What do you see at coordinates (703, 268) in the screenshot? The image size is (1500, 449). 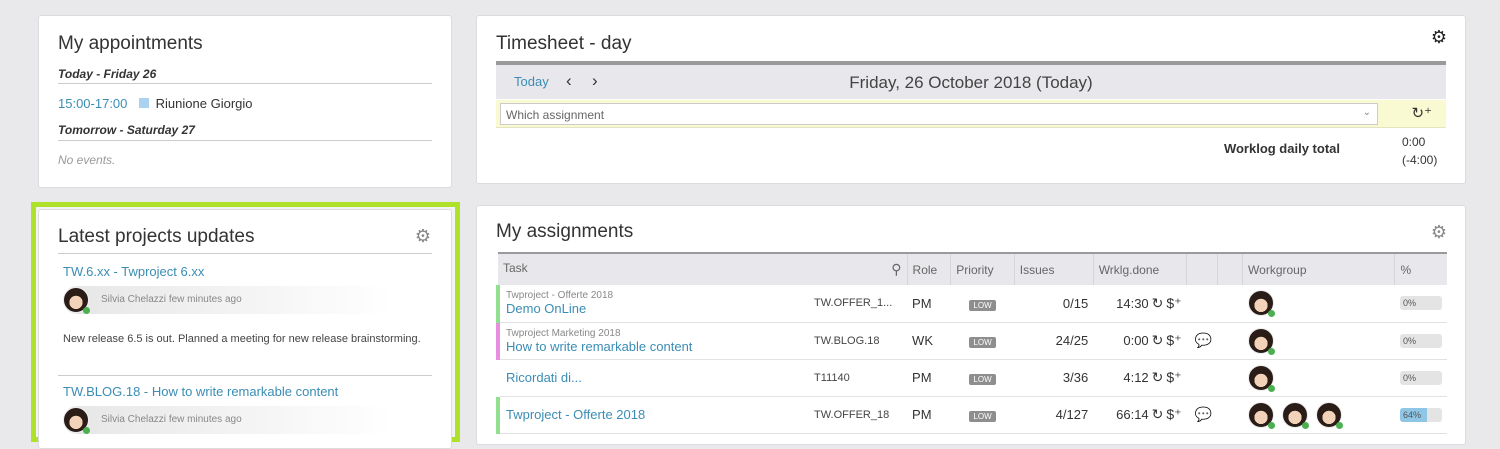 I see `column-header: Task ⚲` at bounding box center [703, 268].